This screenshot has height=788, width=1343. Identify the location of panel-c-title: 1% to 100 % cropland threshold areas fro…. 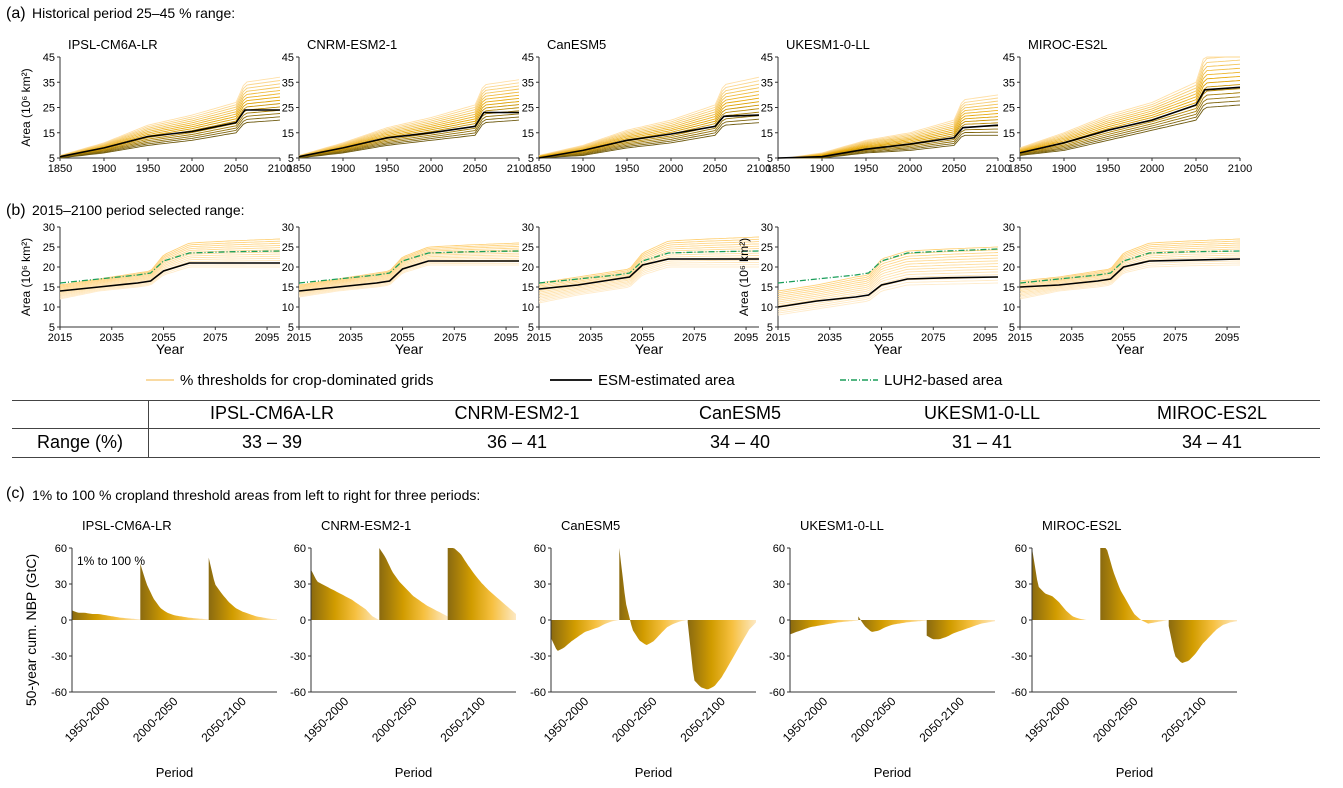
(256, 495).